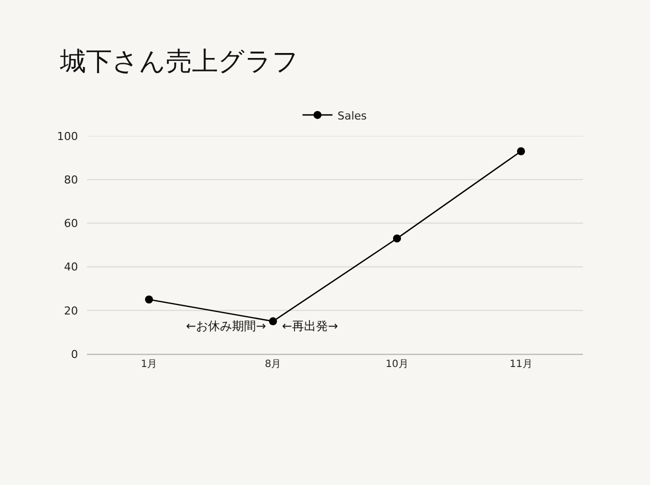 Image resolution: width=650 pixels, height=485 pixels. I want to click on x-tick-label: 10月, so click(397, 364).